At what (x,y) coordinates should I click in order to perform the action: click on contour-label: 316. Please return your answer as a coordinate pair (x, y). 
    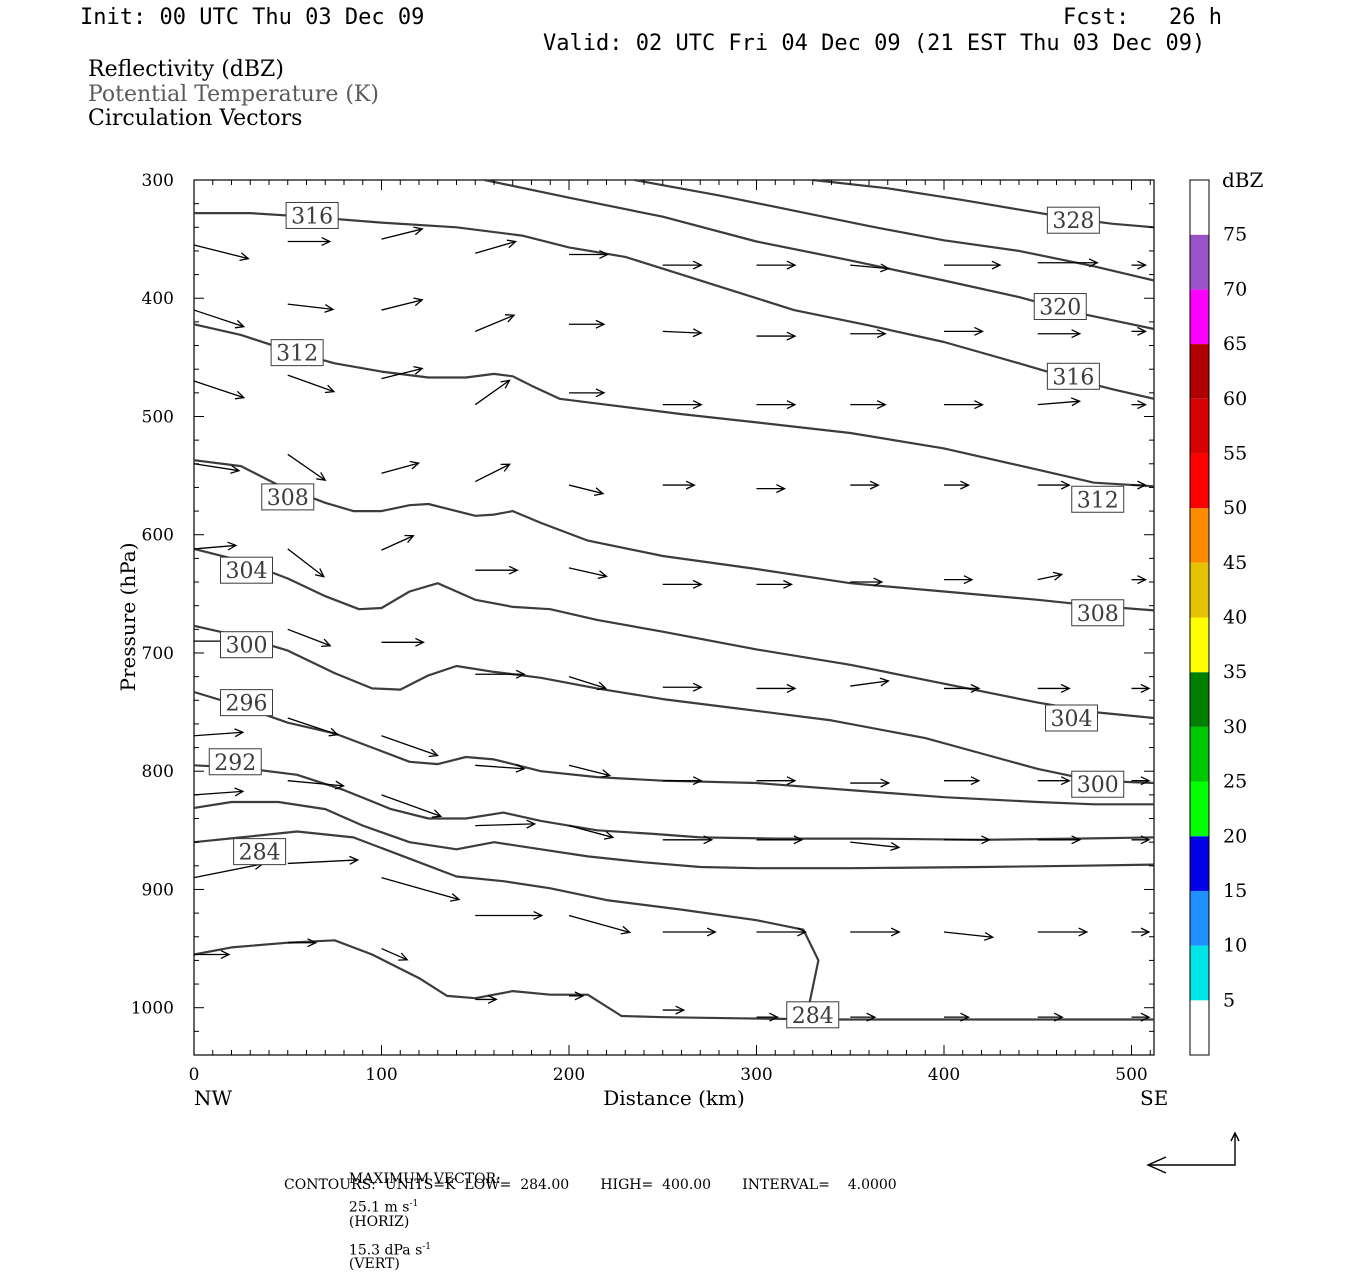
    Looking at the image, I should click on (1073, 377).